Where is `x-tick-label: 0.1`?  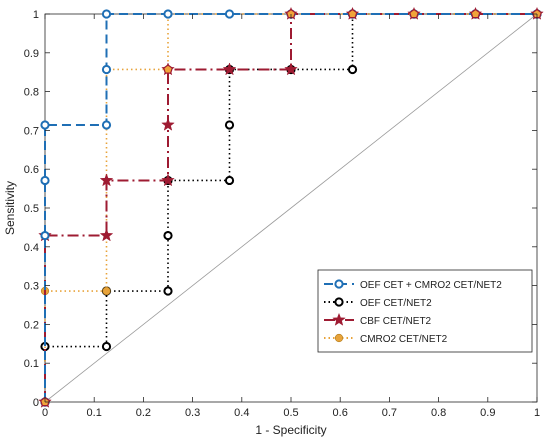
x-tick-label: 0.1 is located at coordinates (94, 413).